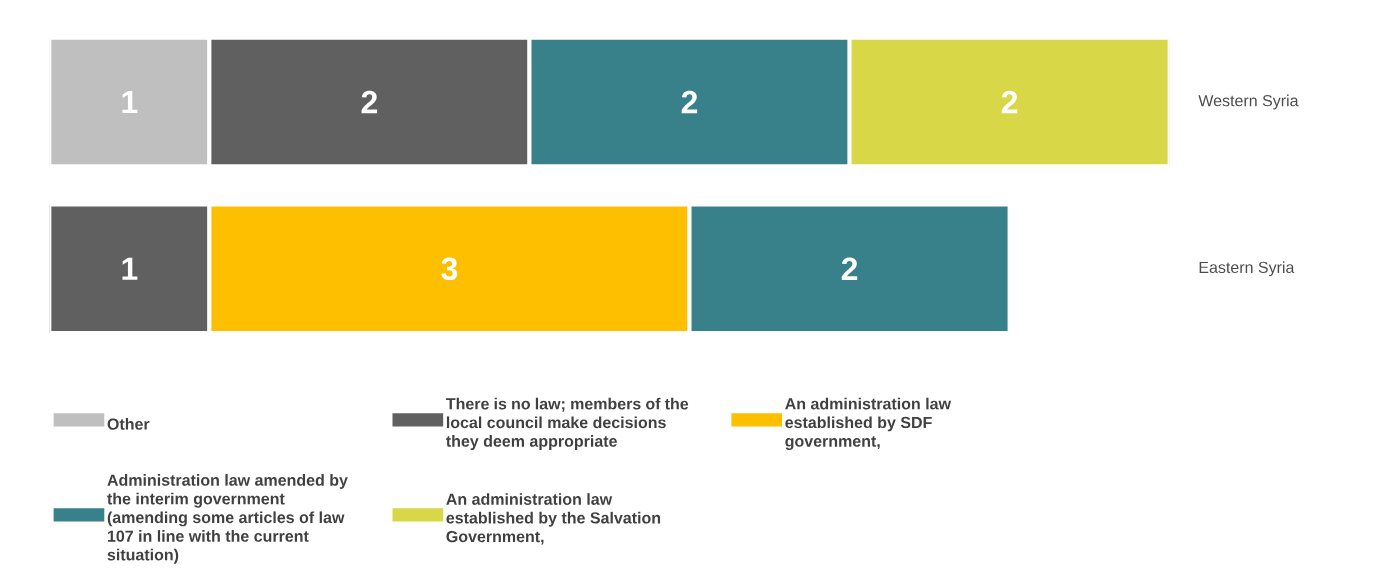 The height and width of the screenshot is (586, 1391). I want to click on y-tick-label: Eastern Syria, so click(1247, 269).